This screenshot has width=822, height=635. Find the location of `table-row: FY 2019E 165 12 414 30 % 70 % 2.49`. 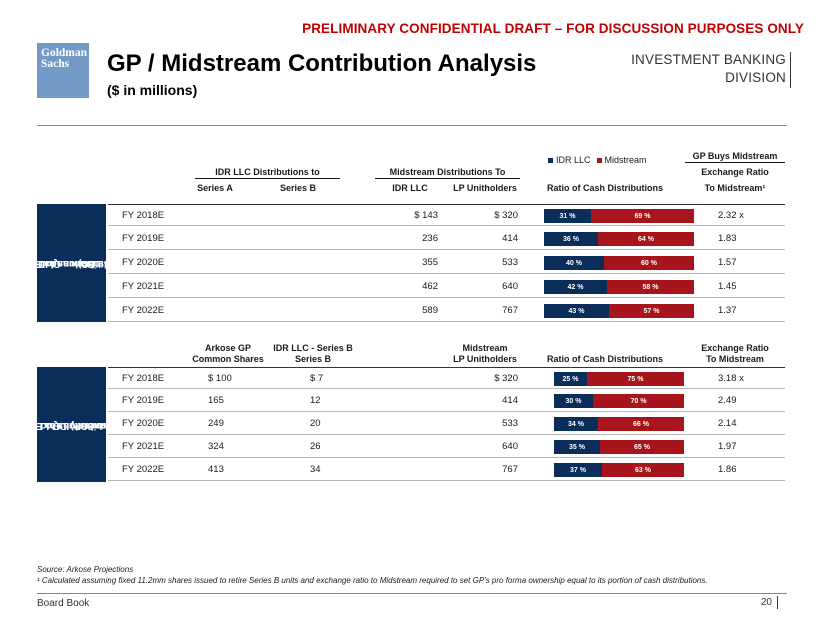

table-row: FY 2019E 165 12 414 30 % 70 % 2.49 is located at coordinates (446, 401).